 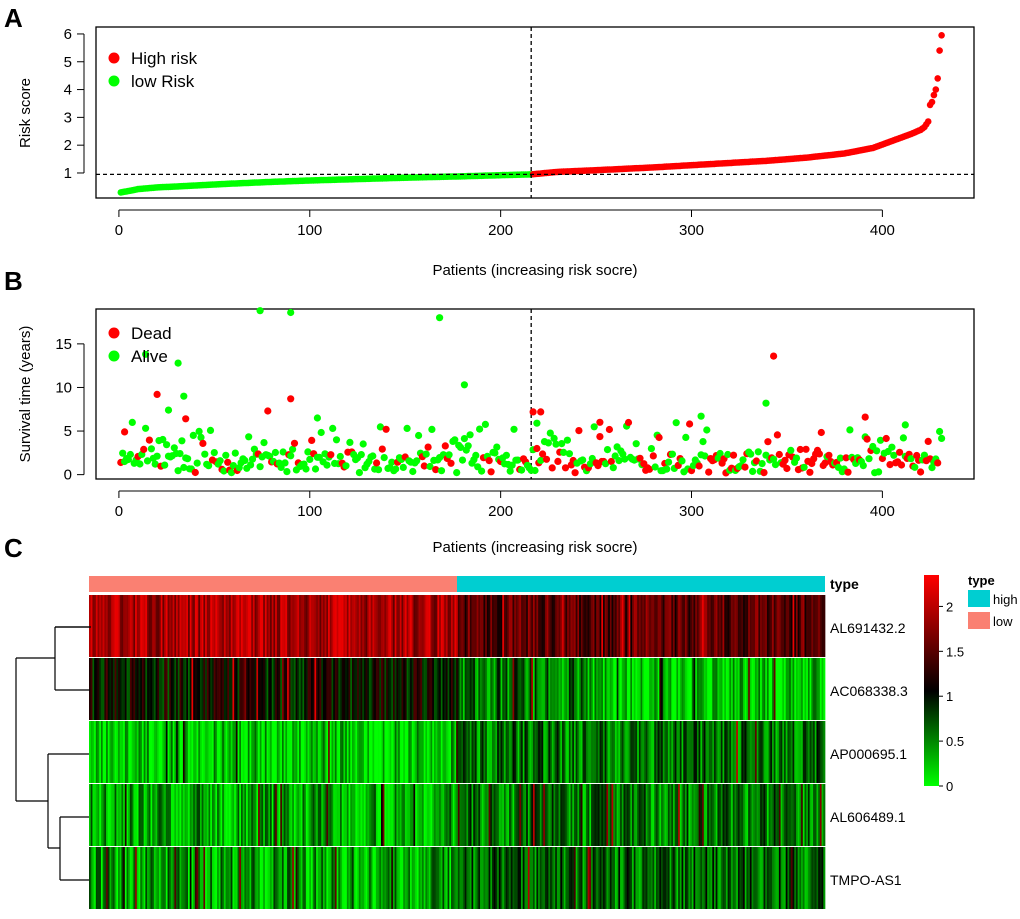 What do you see at coordinates (151, 333) in the screenshot?
I see `legend-dead-label: Dead` at bounding box center [151, 333].